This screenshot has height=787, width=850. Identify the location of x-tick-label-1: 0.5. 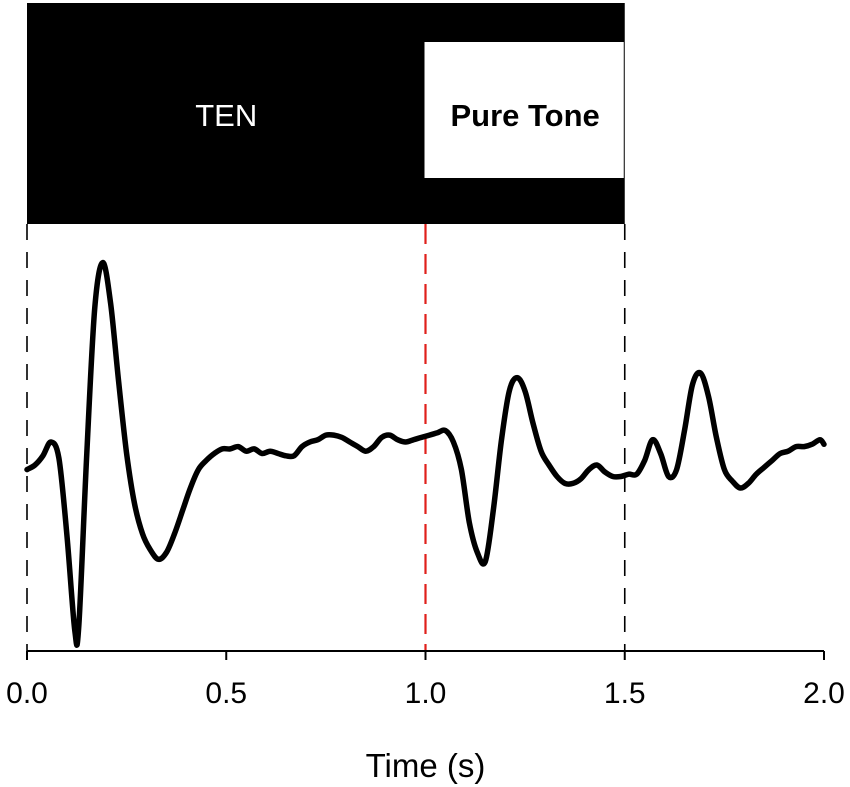
(226, 693).